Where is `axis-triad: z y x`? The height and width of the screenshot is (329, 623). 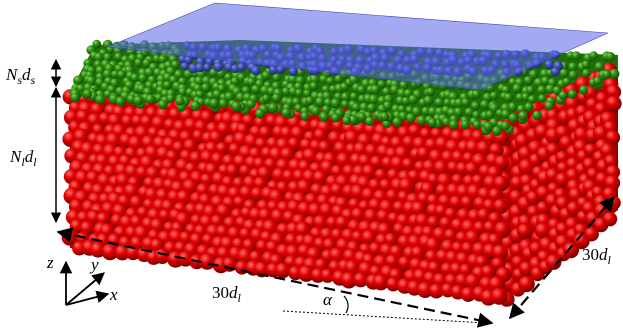 axis-triad: z y x is located at coordinates (82, 279).